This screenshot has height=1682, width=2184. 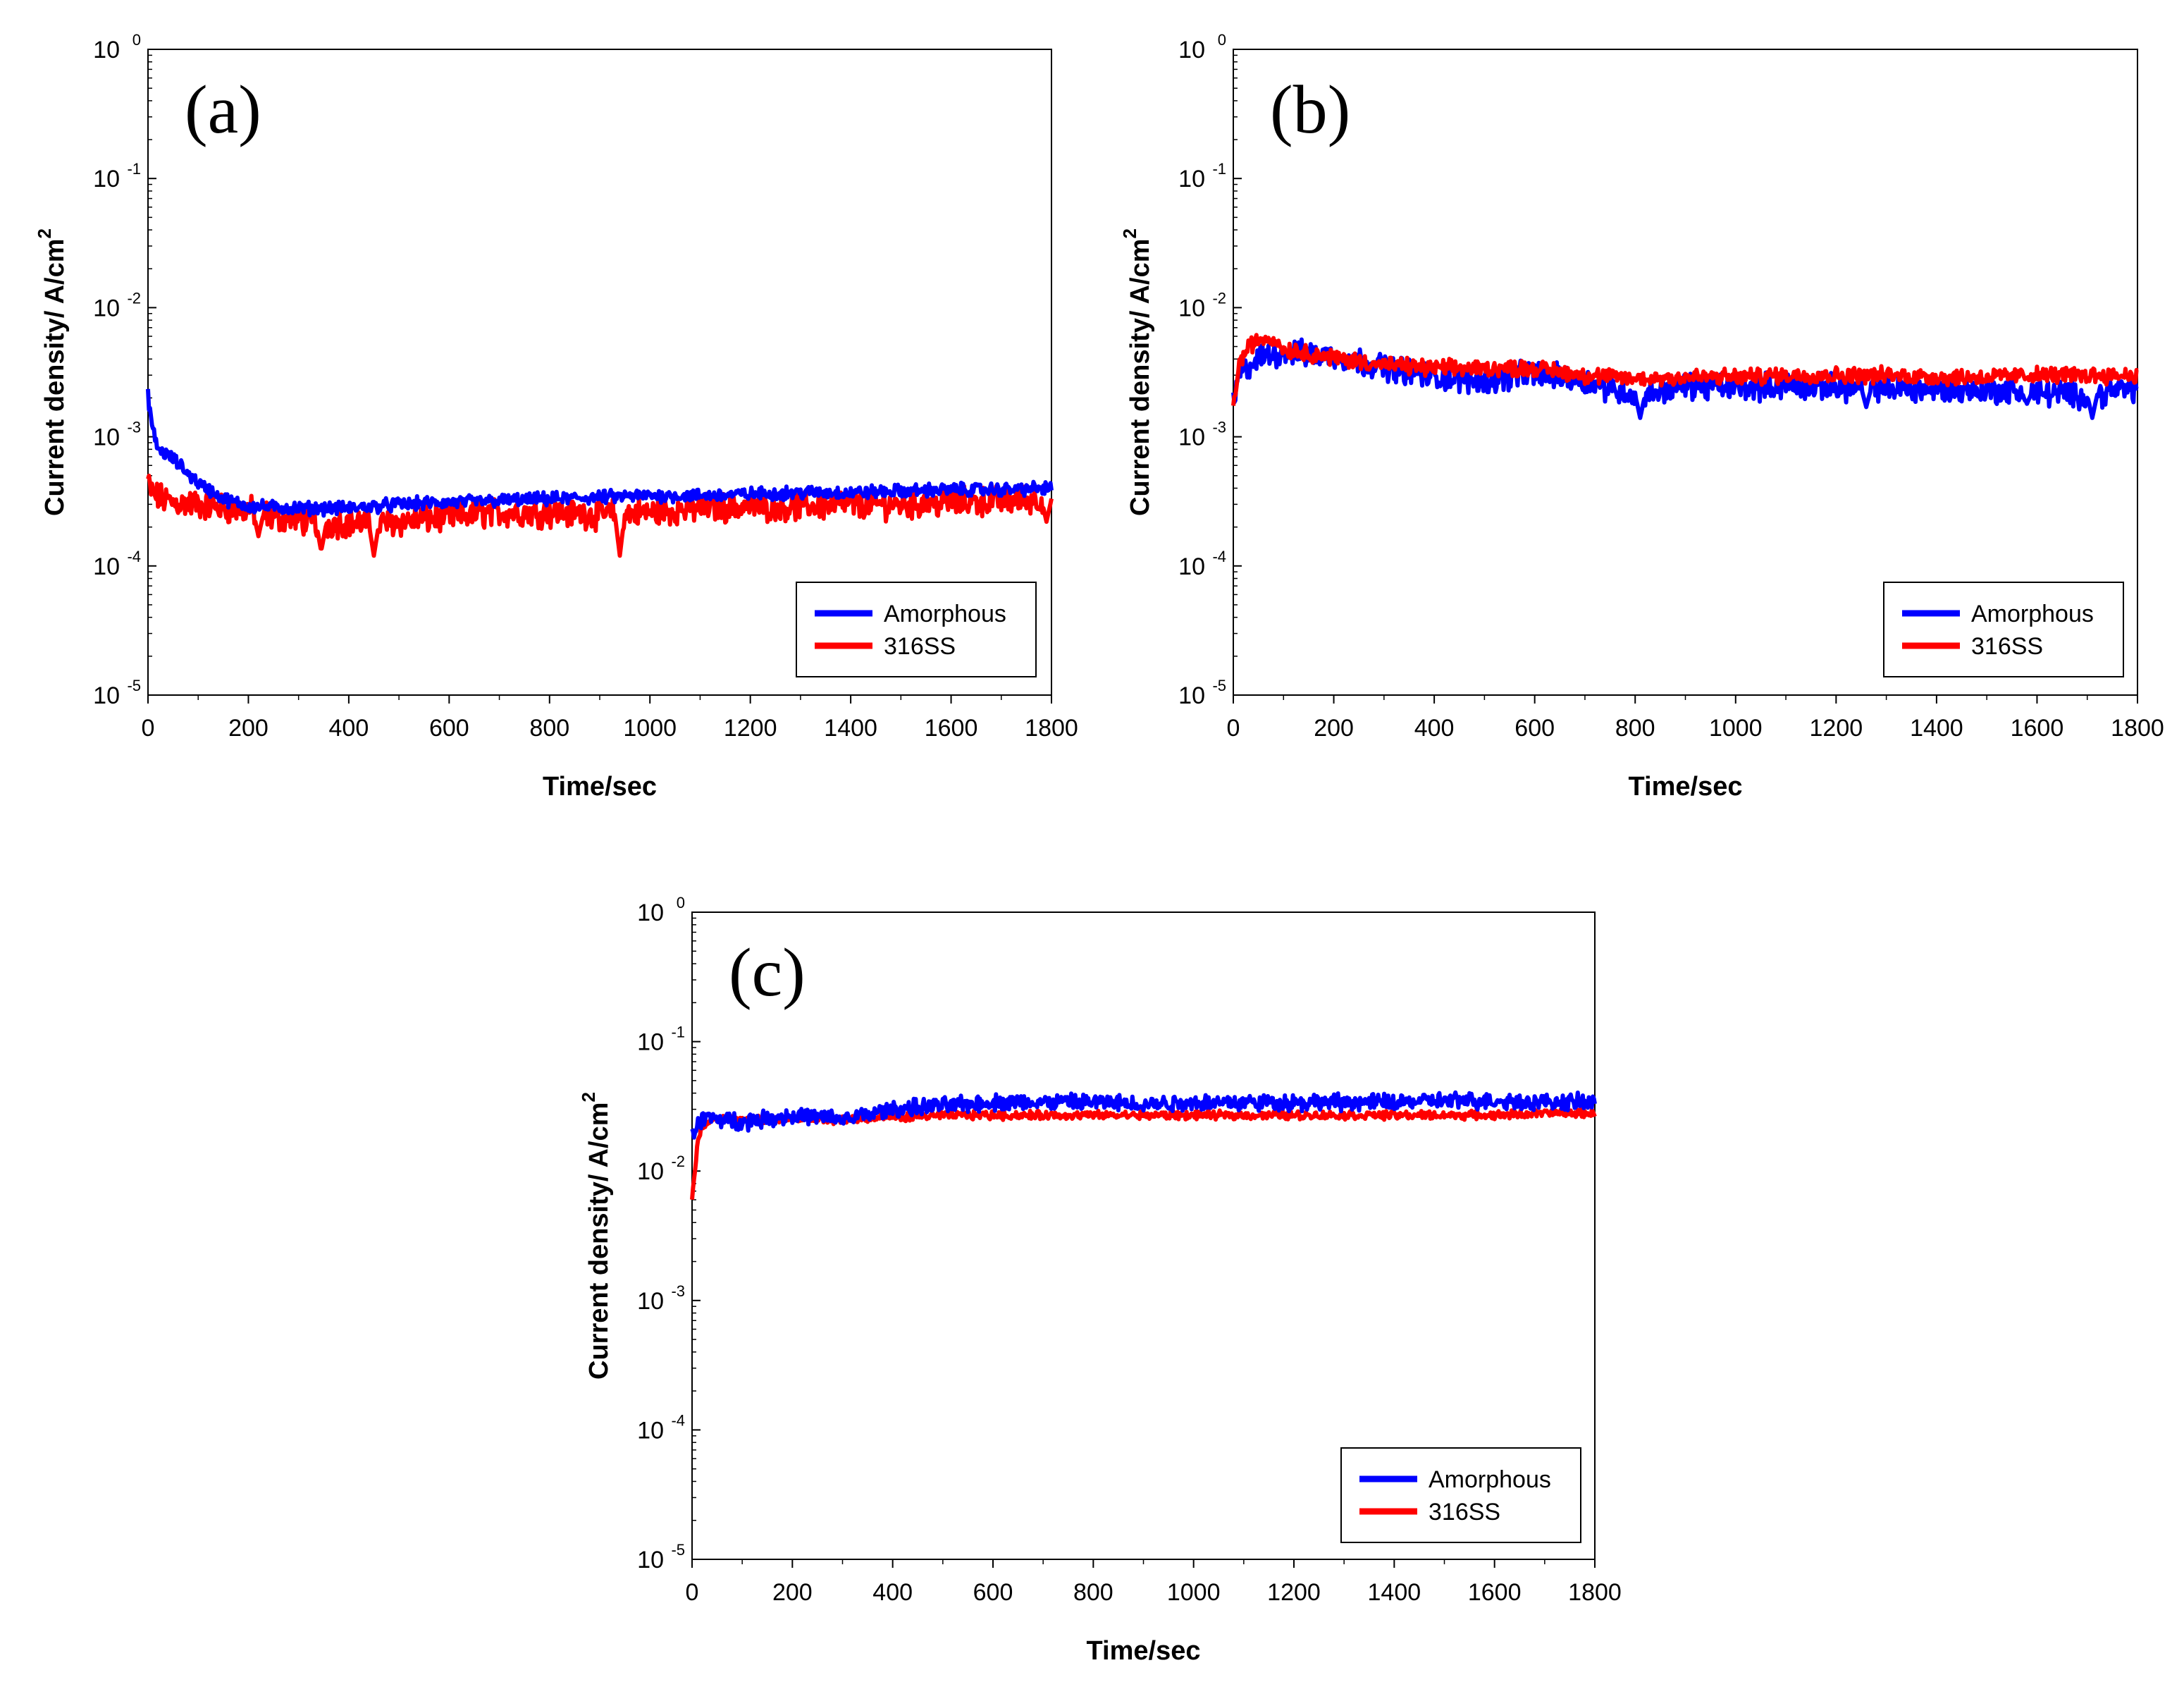 I want to click on x-tick-label: 800, so click(x=549, y=729).